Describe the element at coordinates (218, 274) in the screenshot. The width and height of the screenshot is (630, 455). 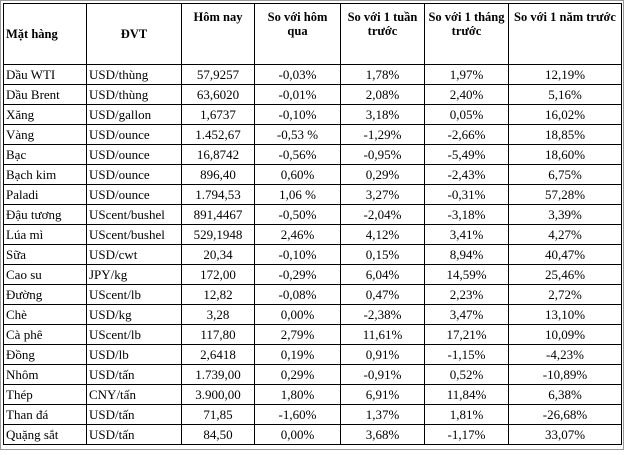
I see `cell-today-price: 172,00` at that location.